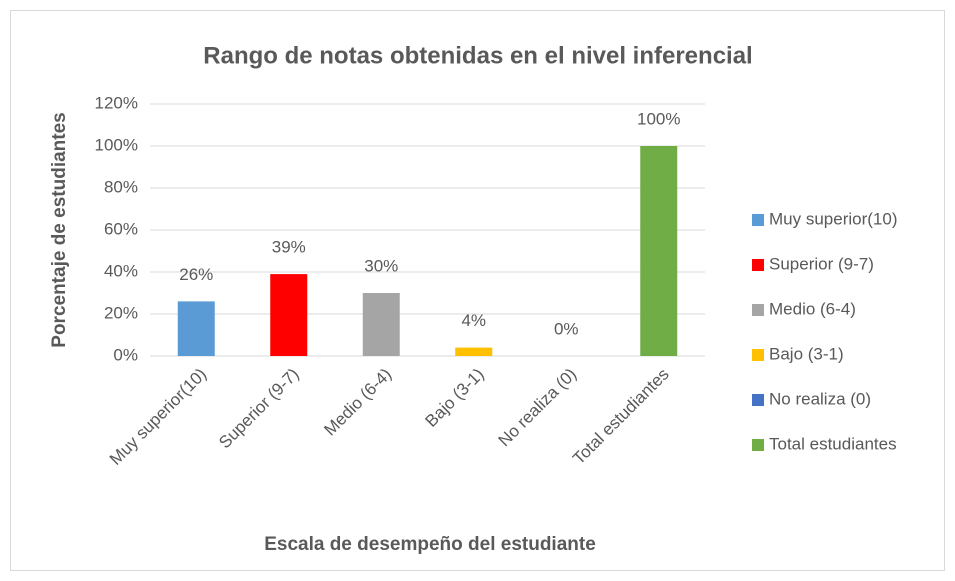 The height and width of the screenshot is (581, 955). Describe the element at coordinates (473, 320) in the screenshot. I see `data-label: 4%` at that location.